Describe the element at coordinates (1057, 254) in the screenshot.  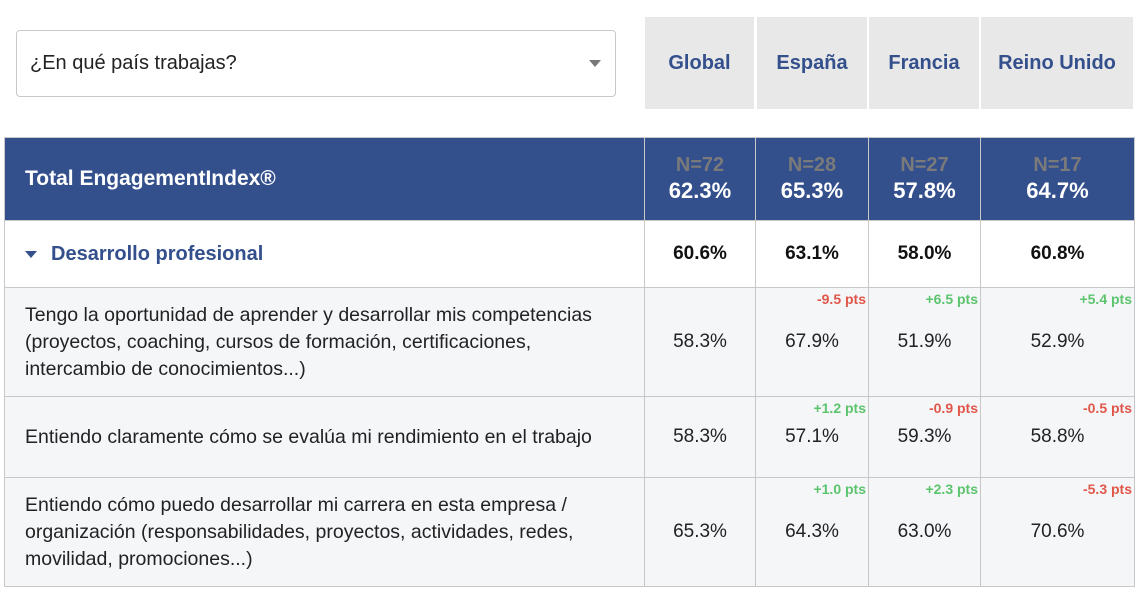
I see `category-value: 60.8%` at that location.